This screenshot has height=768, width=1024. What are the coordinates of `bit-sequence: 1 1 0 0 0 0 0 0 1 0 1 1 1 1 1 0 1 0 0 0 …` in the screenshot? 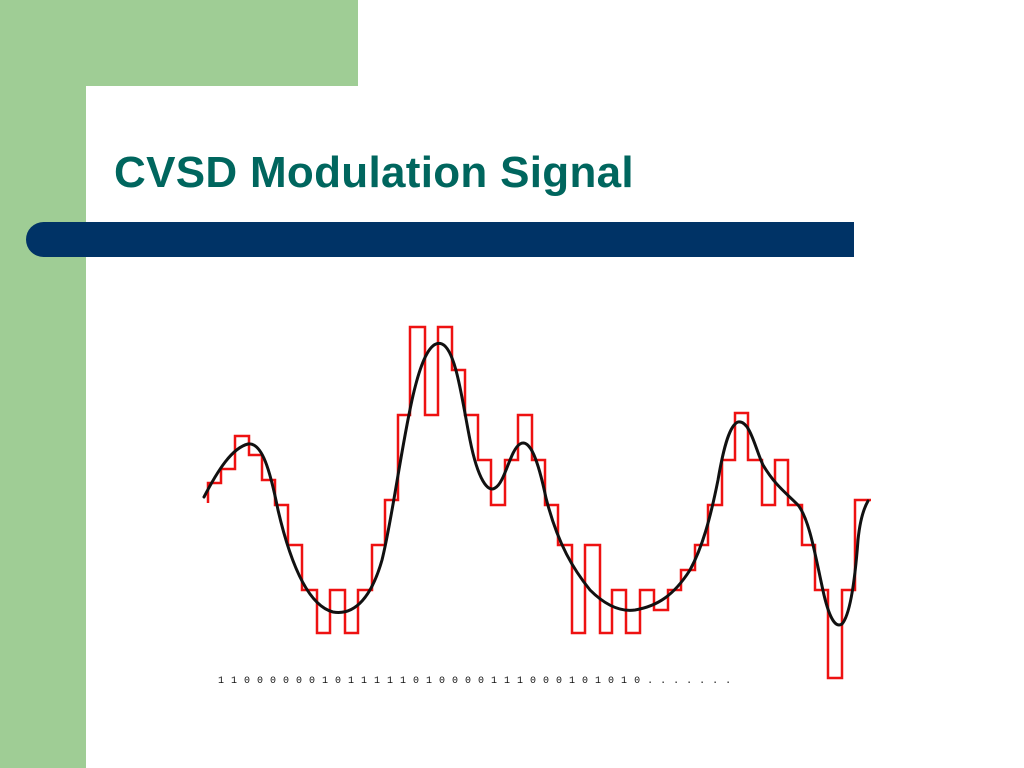 It's located at (475, 681).